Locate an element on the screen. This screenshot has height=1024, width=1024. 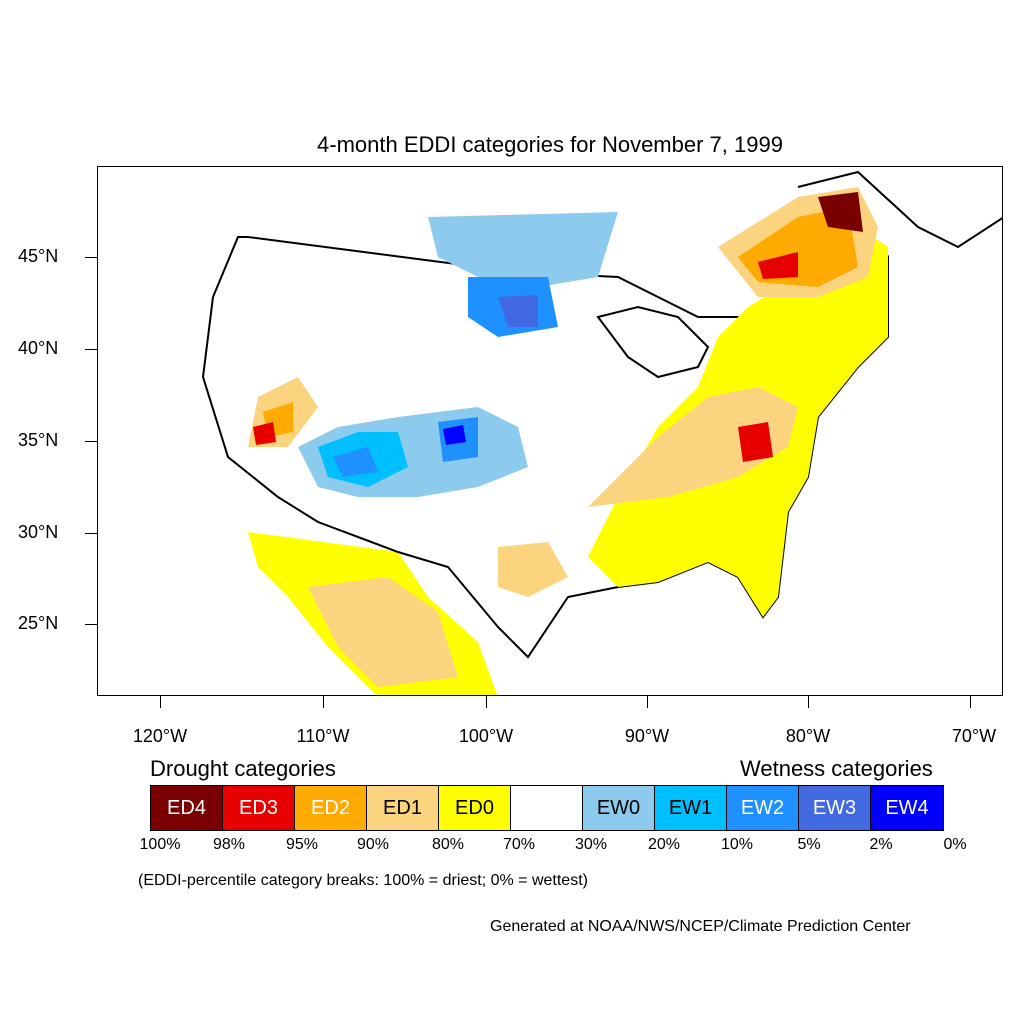
break-label: 70% is located at coordinates (519, 844).